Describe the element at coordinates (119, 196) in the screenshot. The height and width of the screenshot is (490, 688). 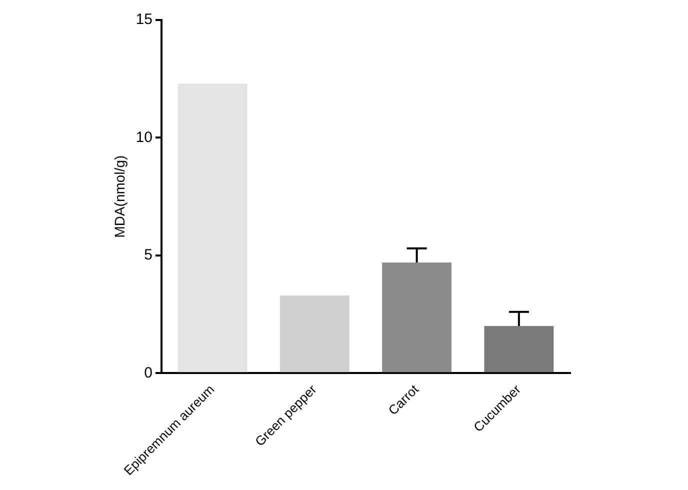
I see `y-axis-title: MDA(nmol/g)` at that location.